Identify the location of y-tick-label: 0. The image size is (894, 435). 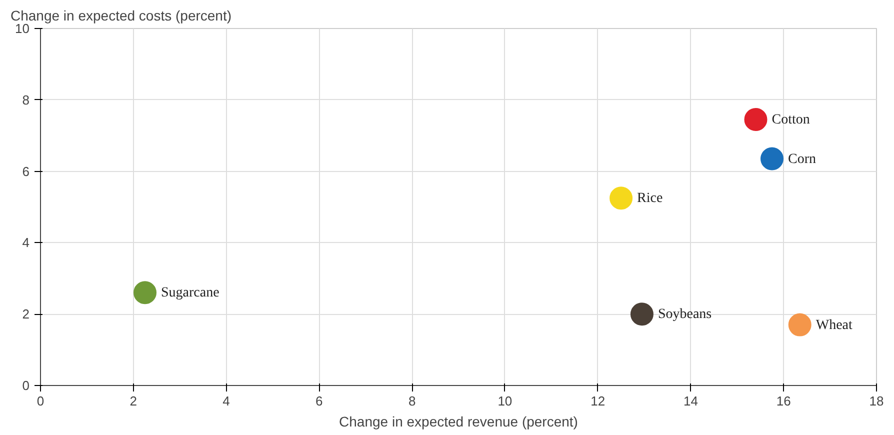
(26, 385).